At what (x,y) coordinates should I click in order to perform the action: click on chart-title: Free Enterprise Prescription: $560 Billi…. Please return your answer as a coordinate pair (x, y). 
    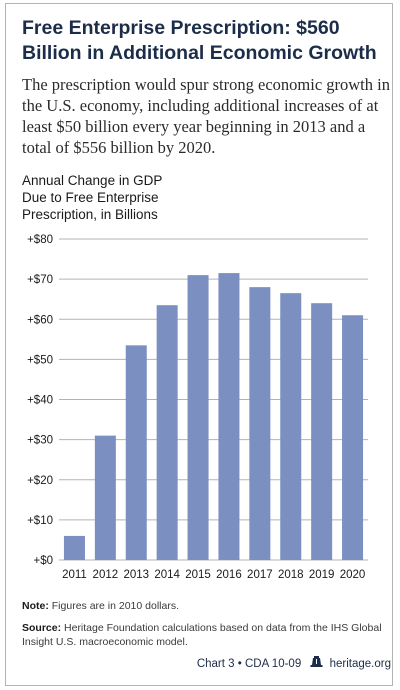
    Looking at the image, I should click on (199, 40).